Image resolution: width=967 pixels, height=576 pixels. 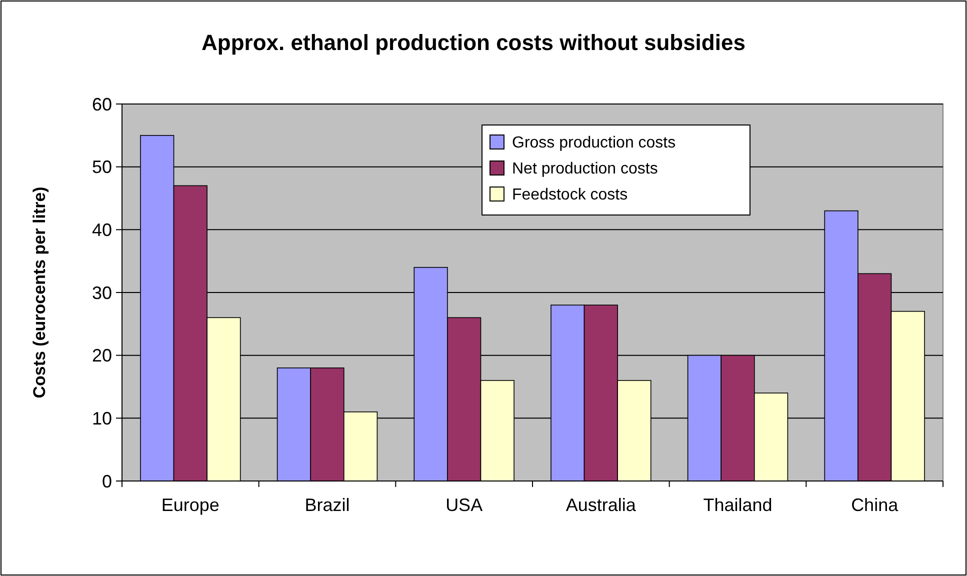 I want to click on x-tick-label: USA, so click(x=464, y=505).